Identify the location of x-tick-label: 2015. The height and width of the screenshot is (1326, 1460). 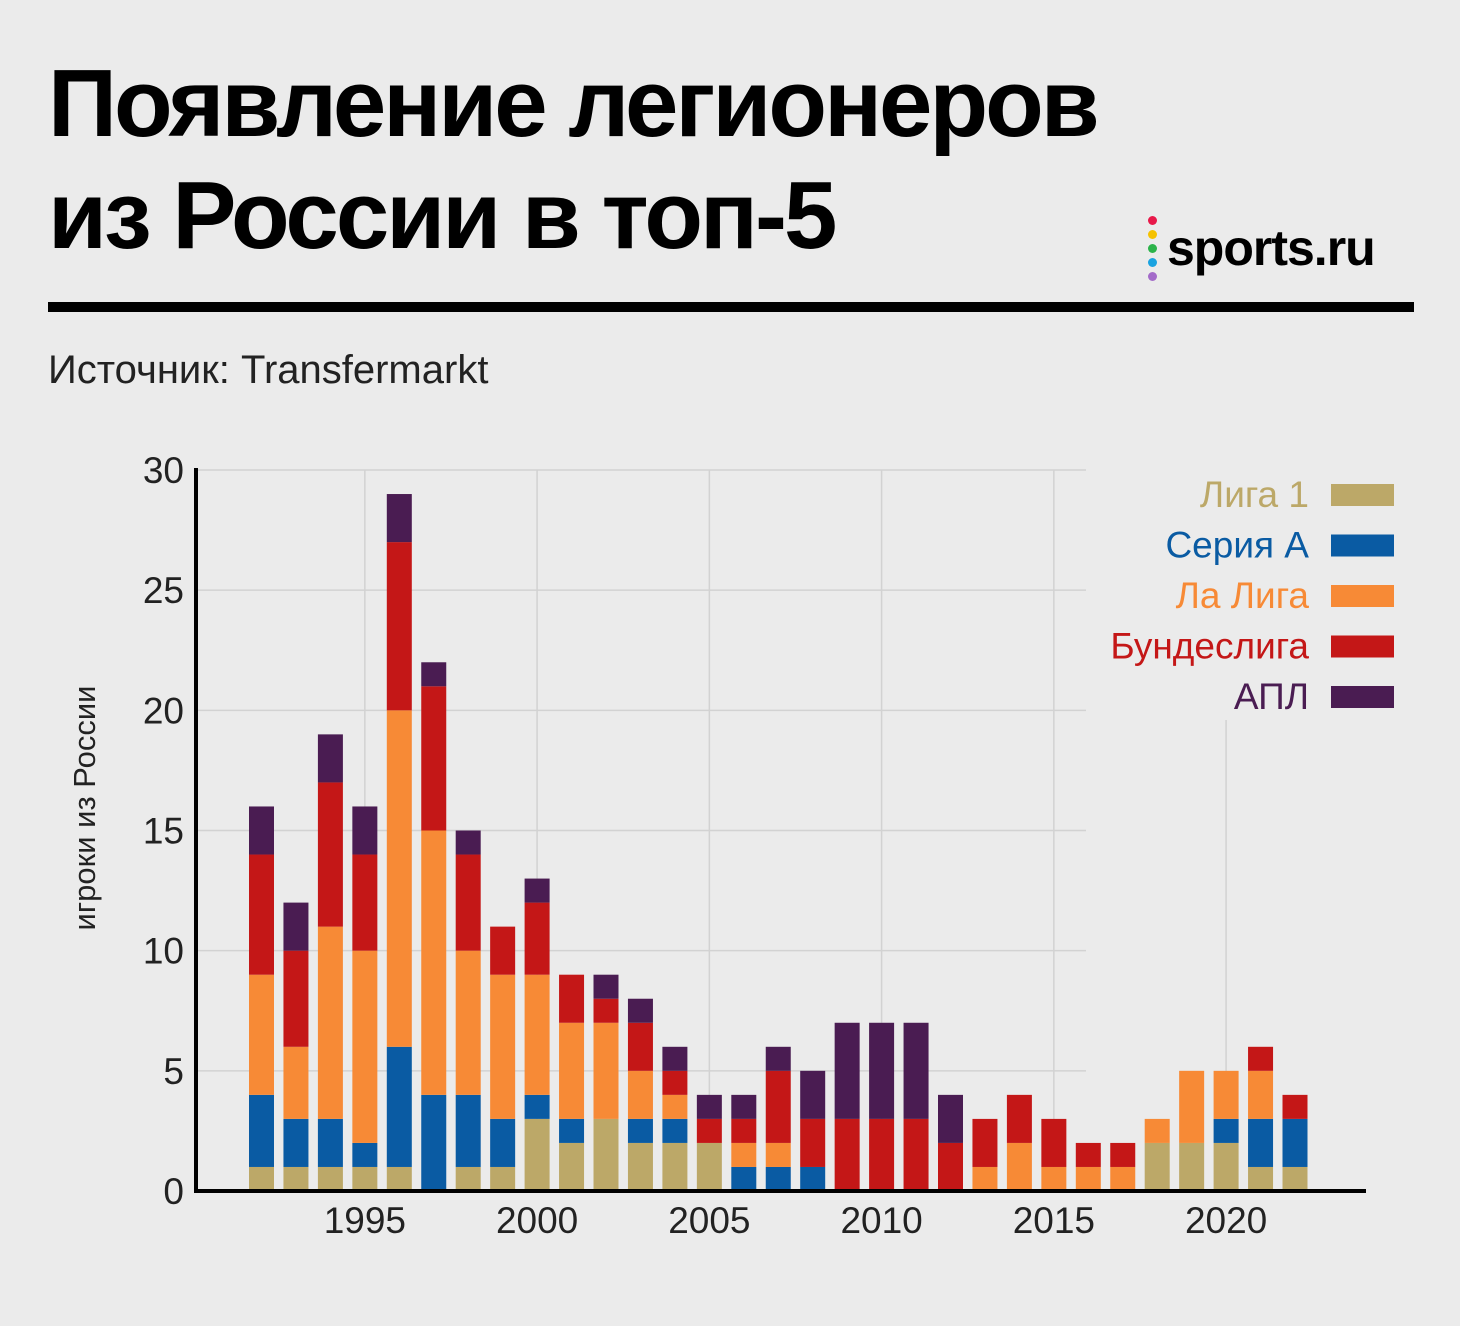
(1054, 1220).